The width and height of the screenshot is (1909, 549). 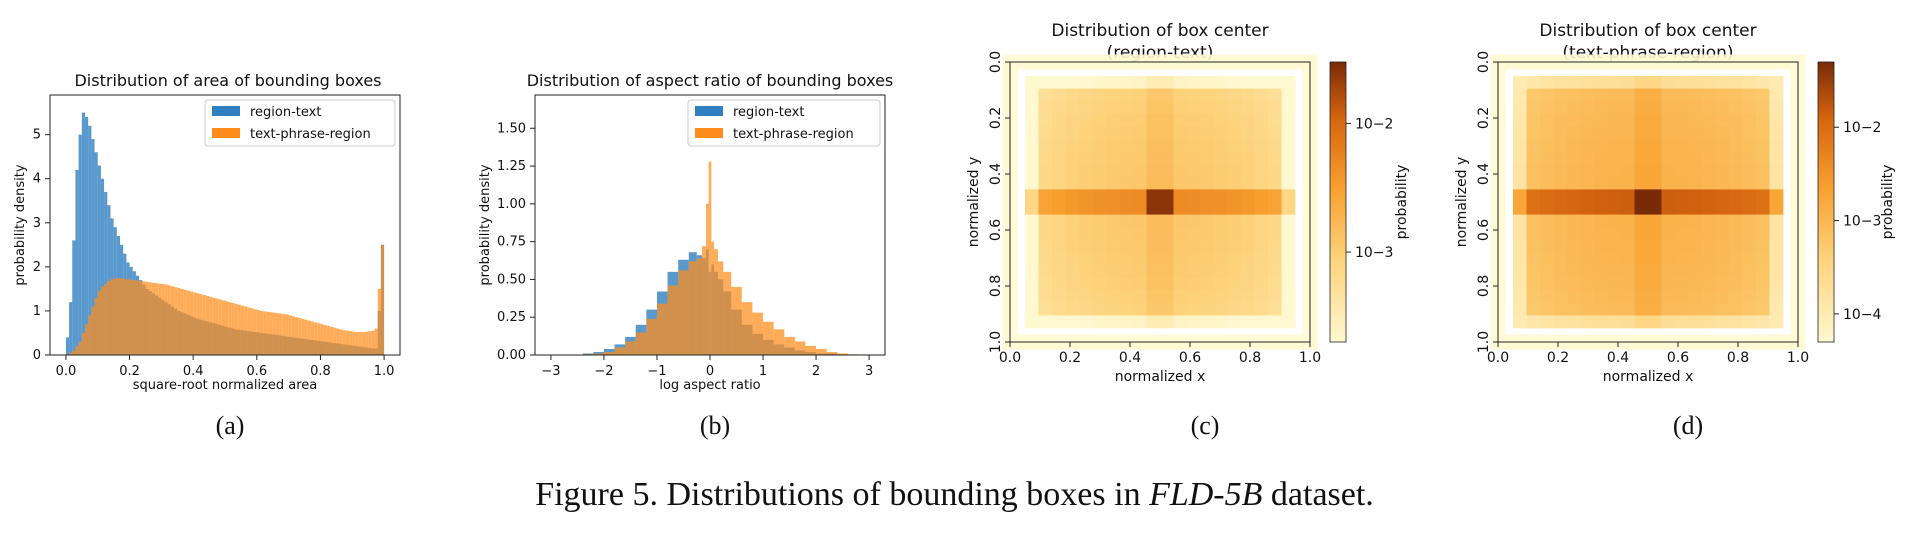 What do you see at coordinates (1310, 358) in the screenshot?
I see `x-tick-label: 1.0` at bounding box center [1310, 358].